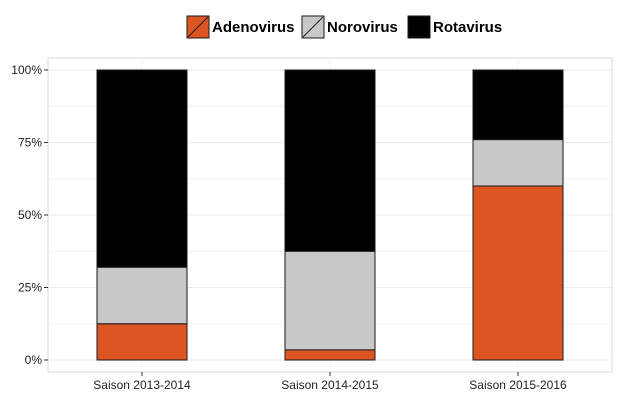 Image resolution: width=622 pixels, height=394 pixels. Describe the element at coordinates (34, 360) in the screenshot. I see `y-tick-label: 0%` at that location.